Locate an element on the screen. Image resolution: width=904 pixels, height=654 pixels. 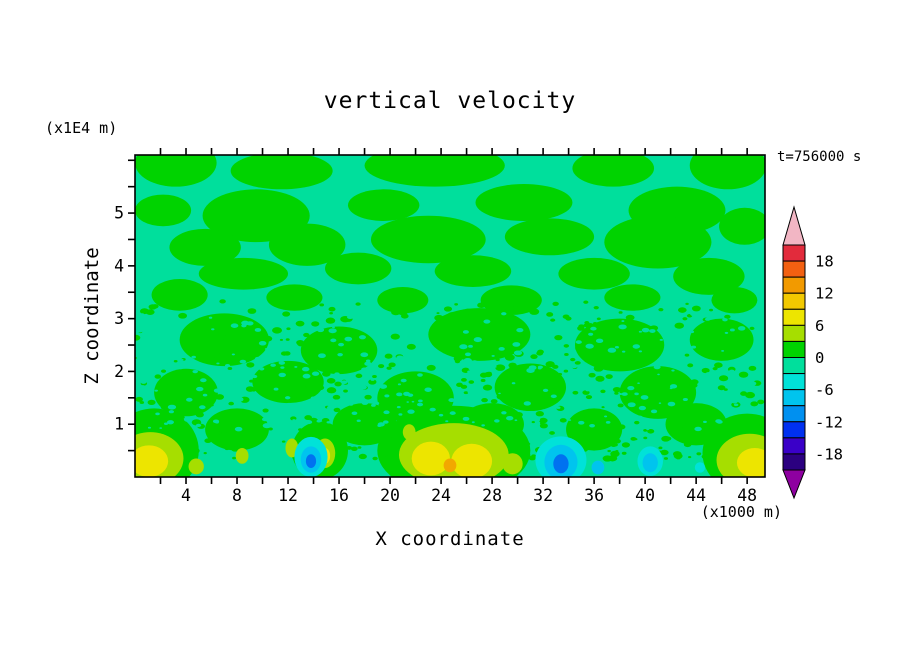
colorbar is located at coordinates (794, 352).